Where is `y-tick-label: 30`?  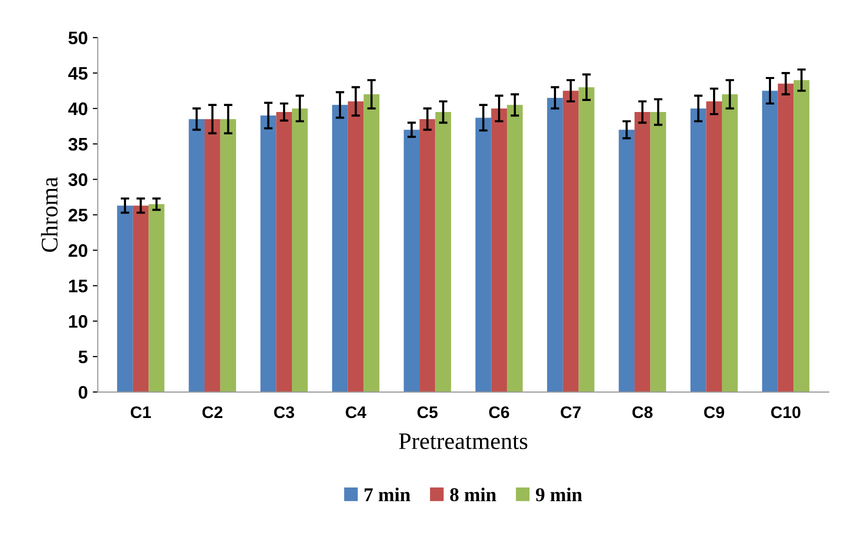
y-tick-label: 30 is located at coordinates (78, 179).